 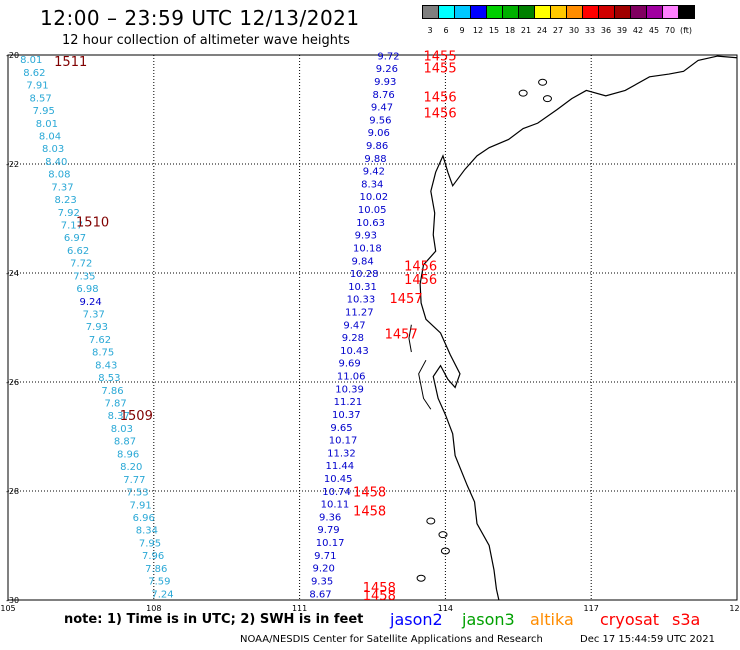 What do you see at coordinates (50, 136) in the screenshot?
I see `west-swh-label: 8.04` at bounding box center [50, 136].